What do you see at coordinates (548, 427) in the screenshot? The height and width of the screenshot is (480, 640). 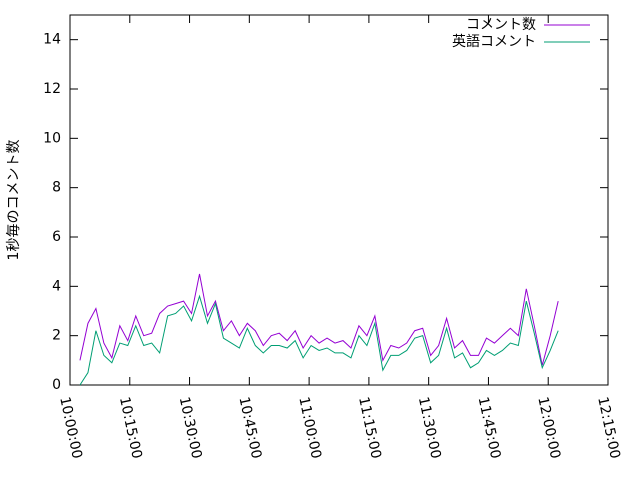 I see `x-tick-label: 12:00:00` at bounding box center [548, 427].